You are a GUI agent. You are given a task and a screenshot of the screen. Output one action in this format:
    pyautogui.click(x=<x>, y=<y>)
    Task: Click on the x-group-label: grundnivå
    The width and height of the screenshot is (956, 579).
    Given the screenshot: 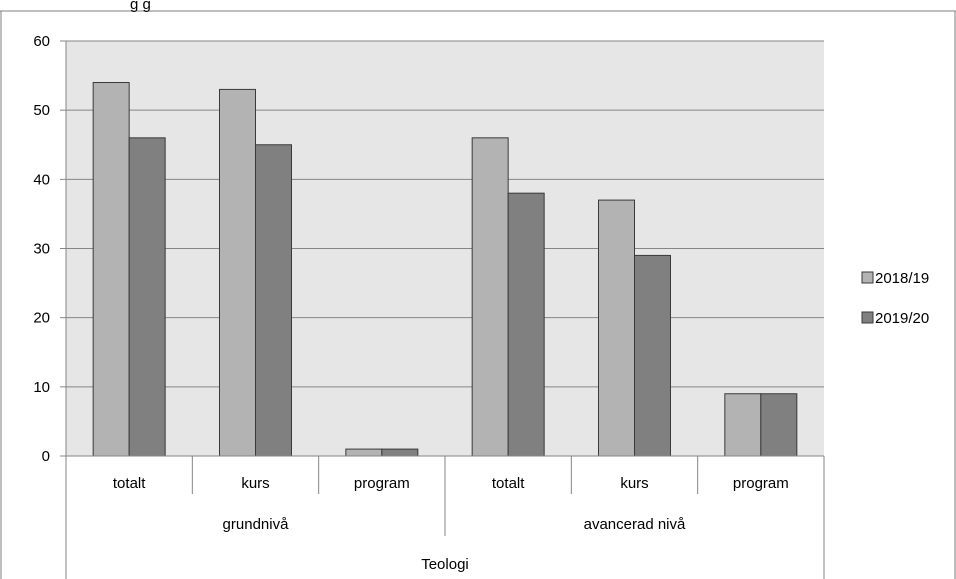 What is the action you would take?
    pyautogui.click(x=256, y=524)
    